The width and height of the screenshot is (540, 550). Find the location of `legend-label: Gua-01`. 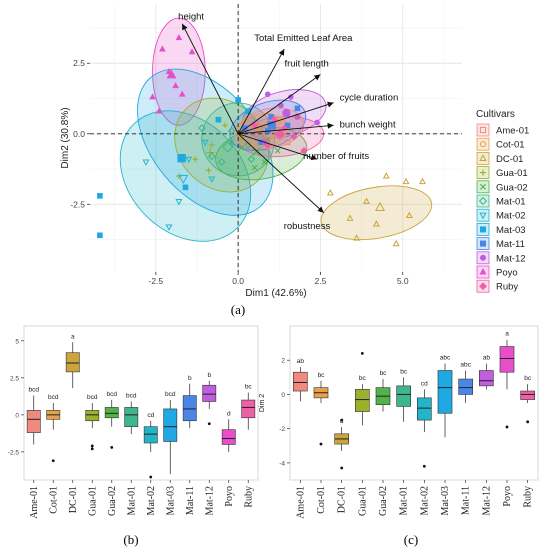

legend-label: Gua-01 is located at coordinates (512, 173).